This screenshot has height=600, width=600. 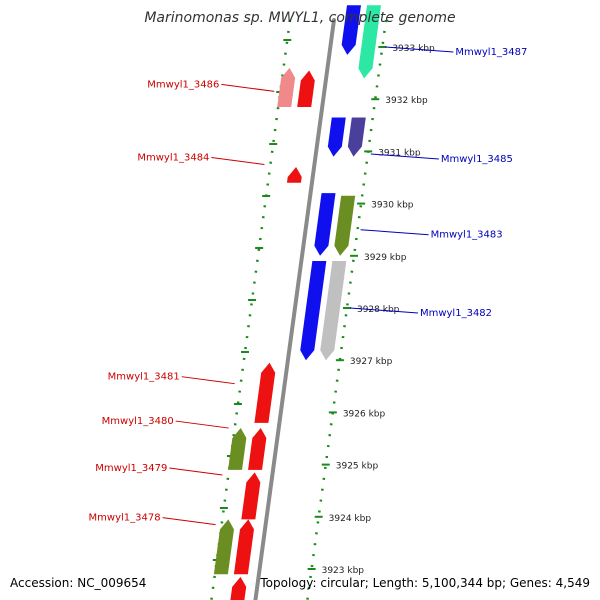 What do you see at coordinates (467, 235) in the screenshot?
I see `gene-label: Mmwyl1_3483` at bounding box center [467, 235].